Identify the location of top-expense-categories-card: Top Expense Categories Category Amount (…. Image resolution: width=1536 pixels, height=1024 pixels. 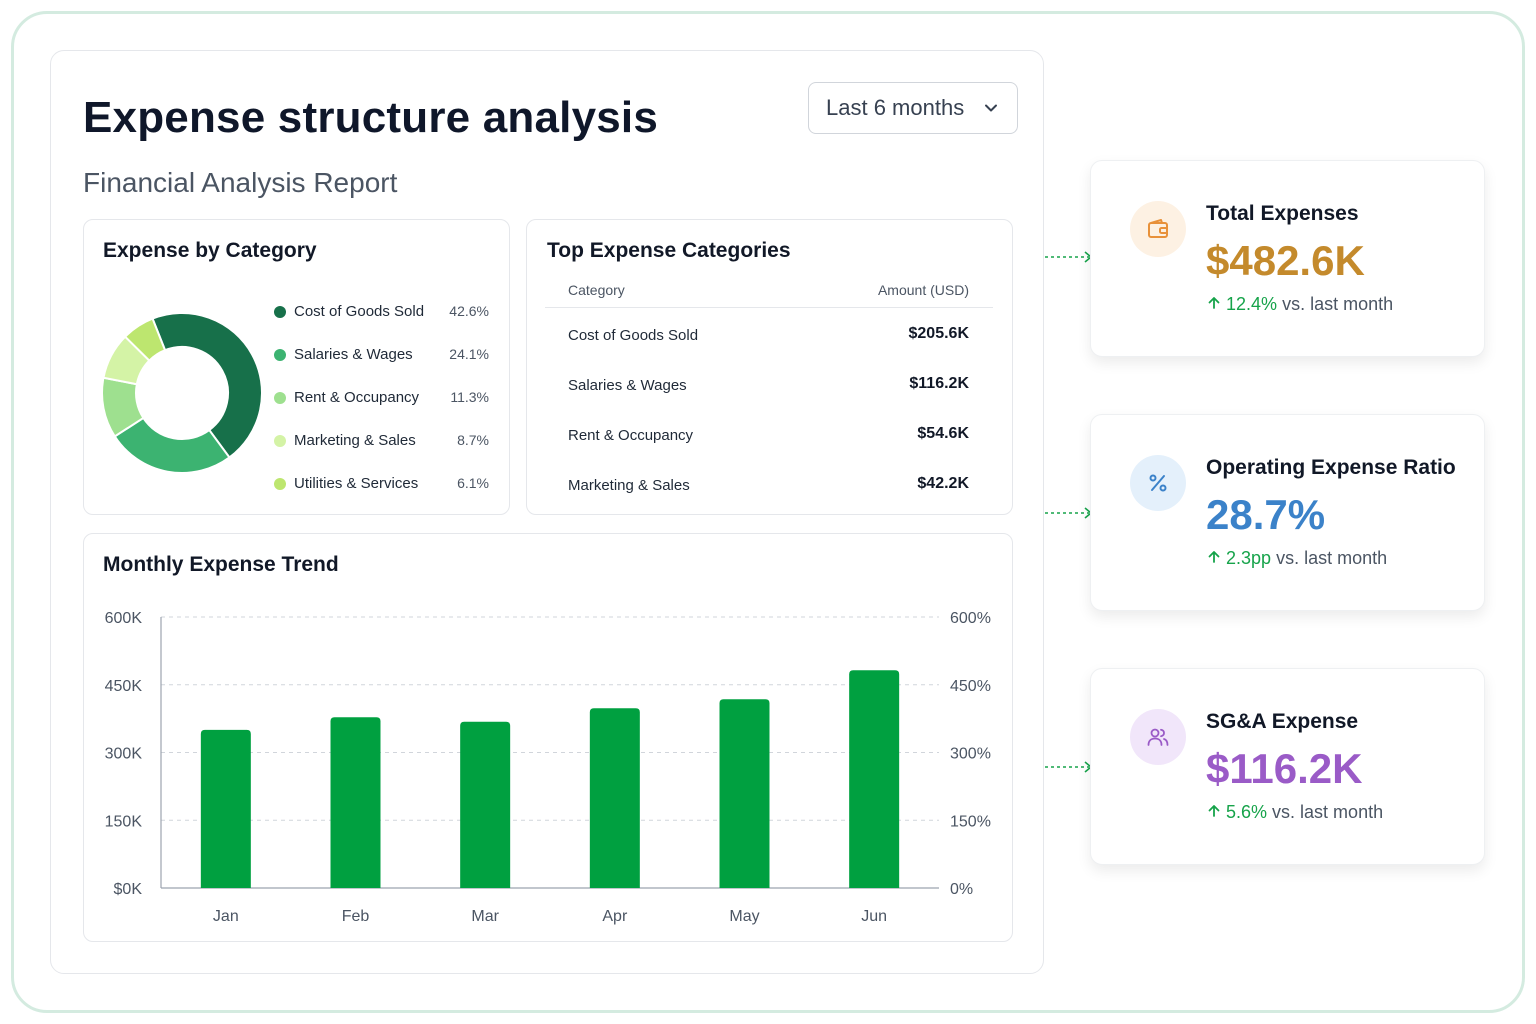
(769, 367).